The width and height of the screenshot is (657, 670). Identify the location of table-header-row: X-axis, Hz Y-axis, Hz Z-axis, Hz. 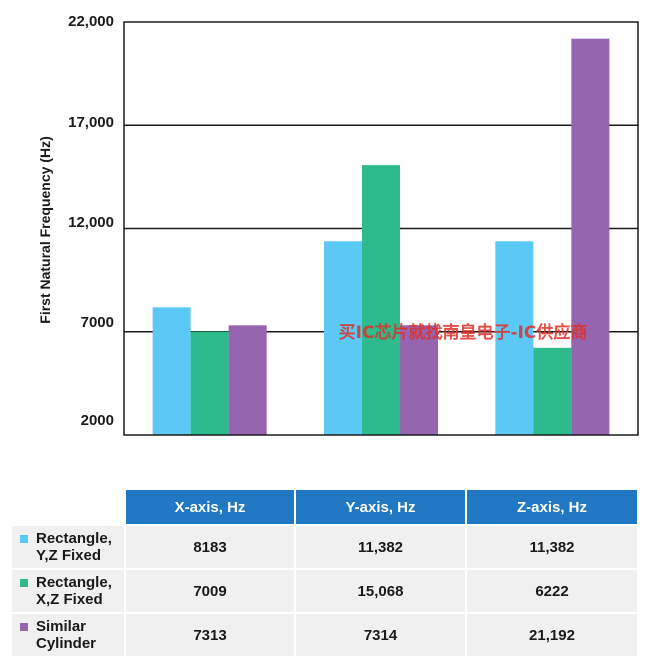
(324, 507).